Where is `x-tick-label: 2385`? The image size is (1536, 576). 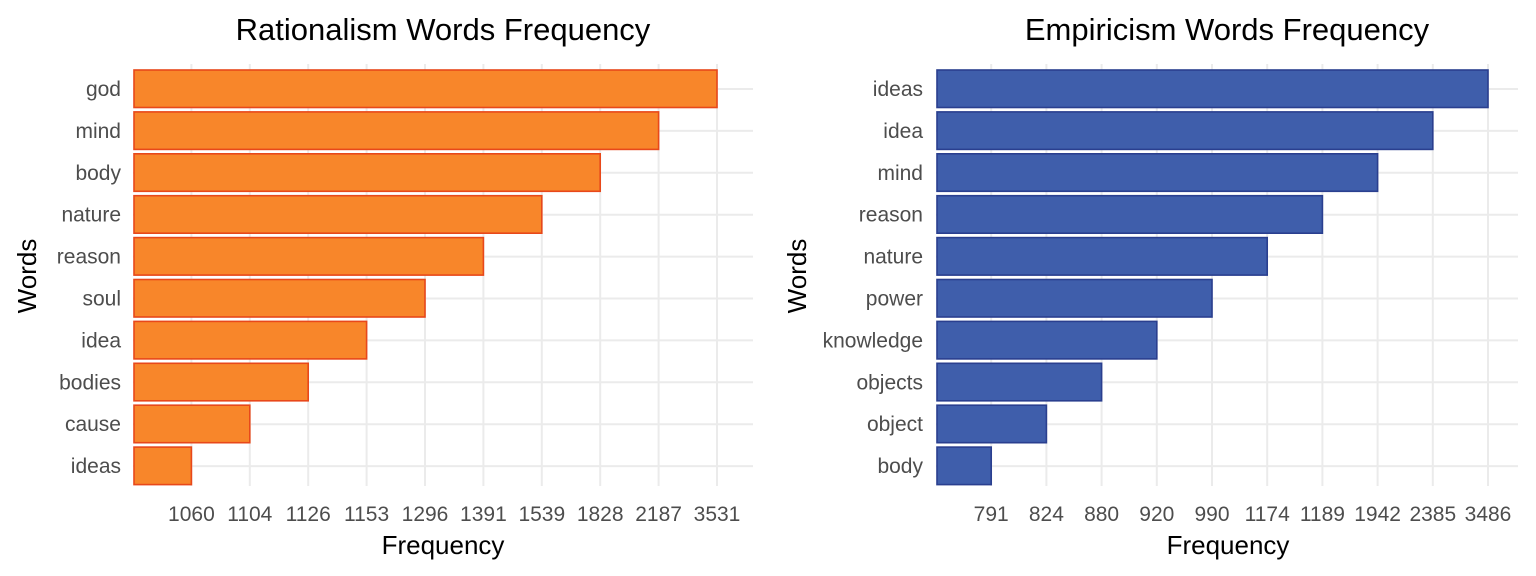
x-tick-label: 2385 is located at coordinates (1432, 514).